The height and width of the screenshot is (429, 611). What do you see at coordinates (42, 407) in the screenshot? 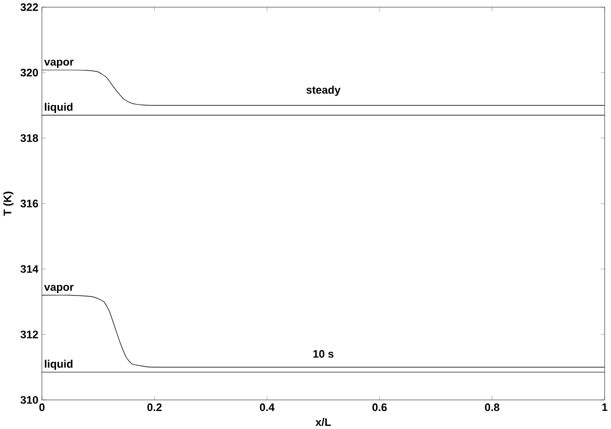
I see `x-tick-label: 0` at bounding box center [42, 407].